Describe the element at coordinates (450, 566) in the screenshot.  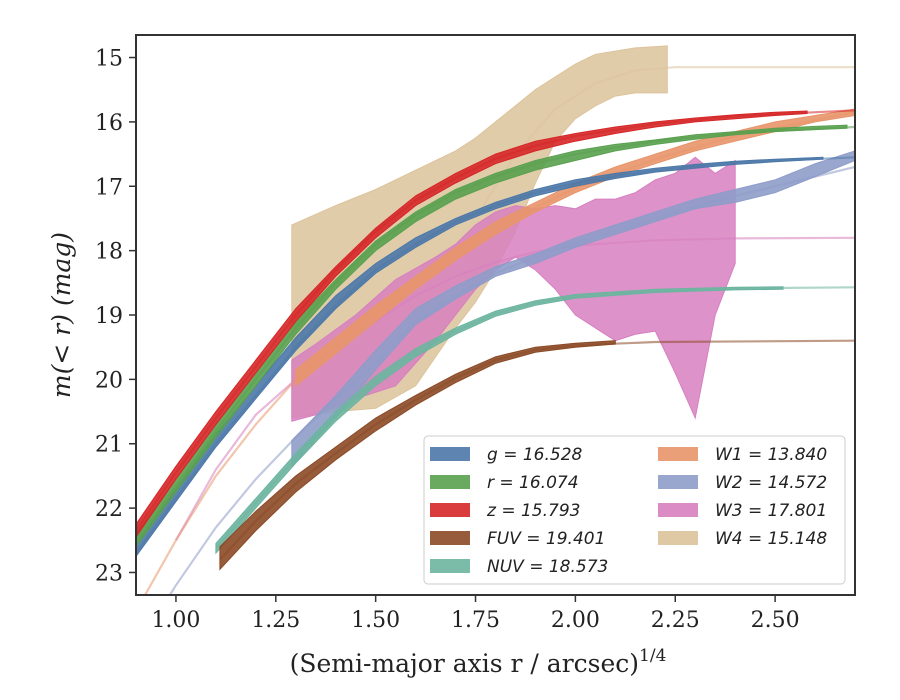
I see `legend-swatch-nuv` at that location.